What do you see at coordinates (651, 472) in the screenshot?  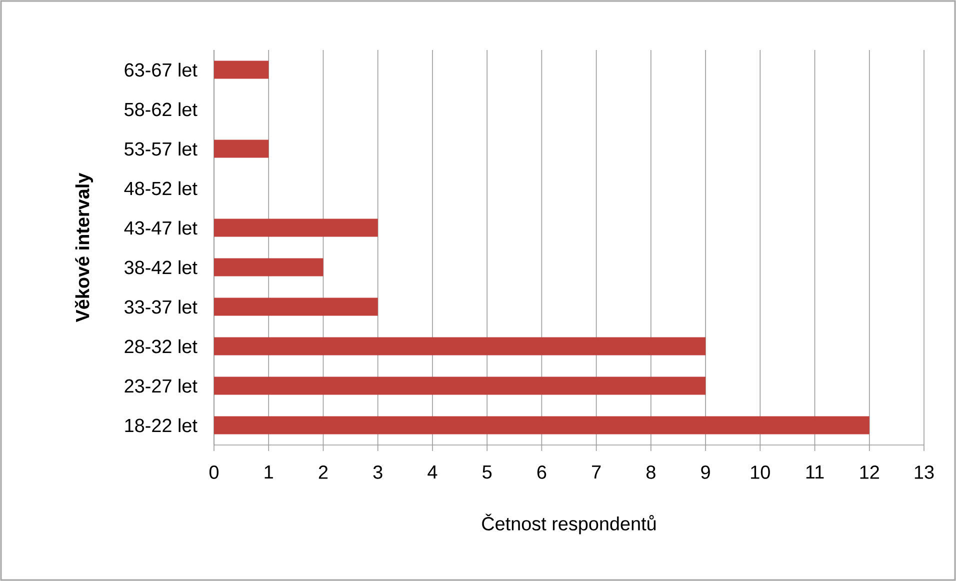 I see `x-tick-label: 8` at bounding box center [651, 472].